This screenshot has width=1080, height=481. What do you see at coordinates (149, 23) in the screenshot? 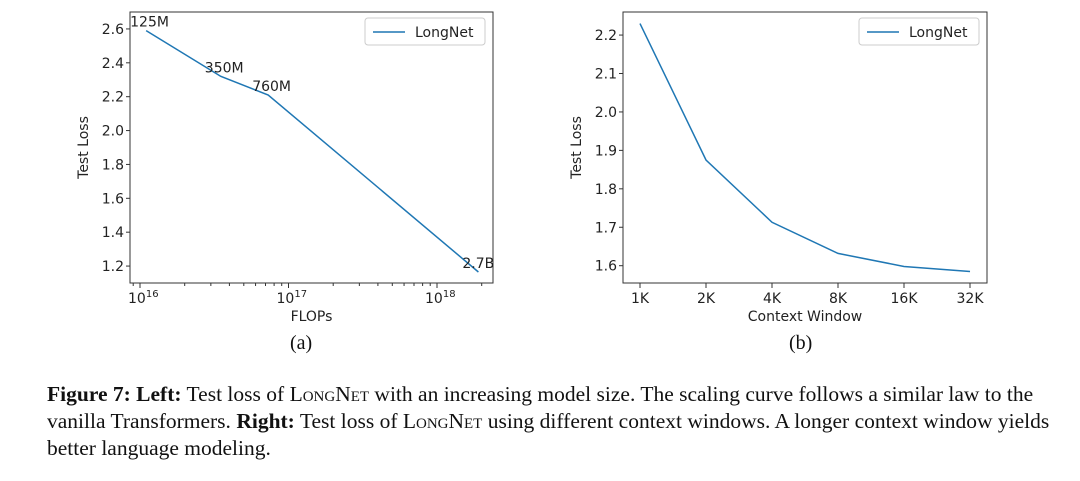
I see `point-label: 125M` at bounding box center [149, 23].